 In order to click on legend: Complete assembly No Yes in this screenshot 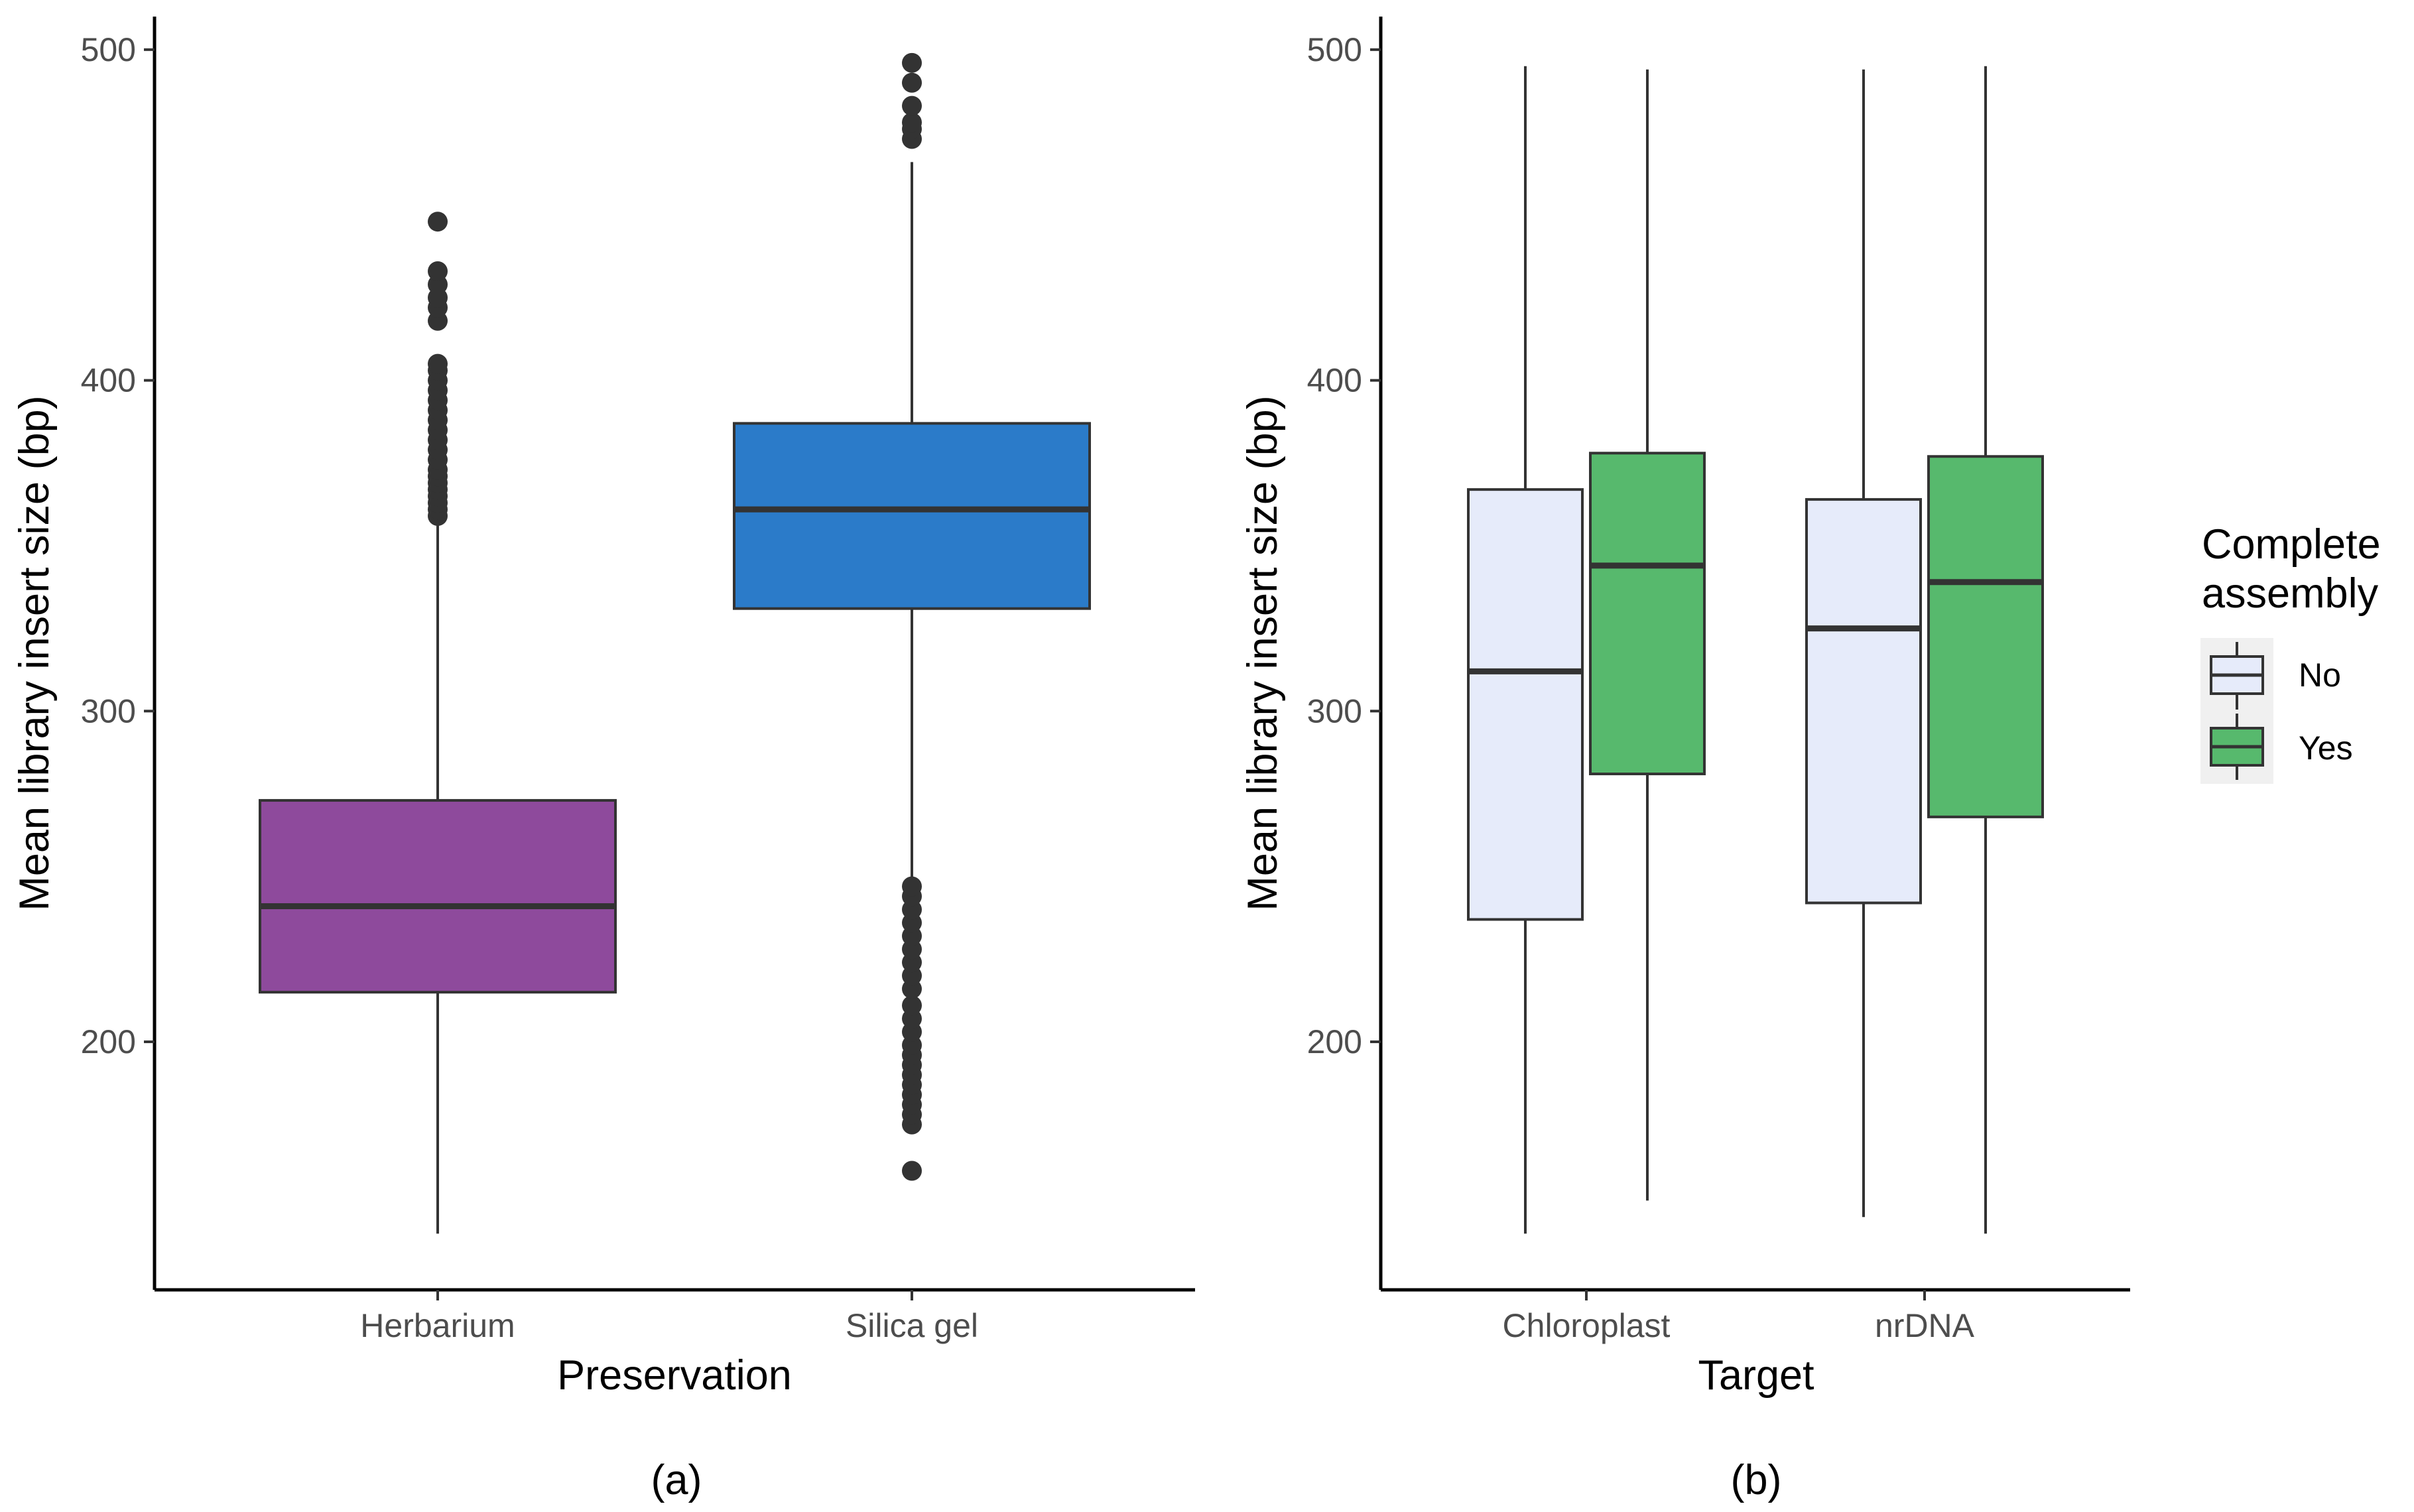, I will do `click(2290, 652)`.